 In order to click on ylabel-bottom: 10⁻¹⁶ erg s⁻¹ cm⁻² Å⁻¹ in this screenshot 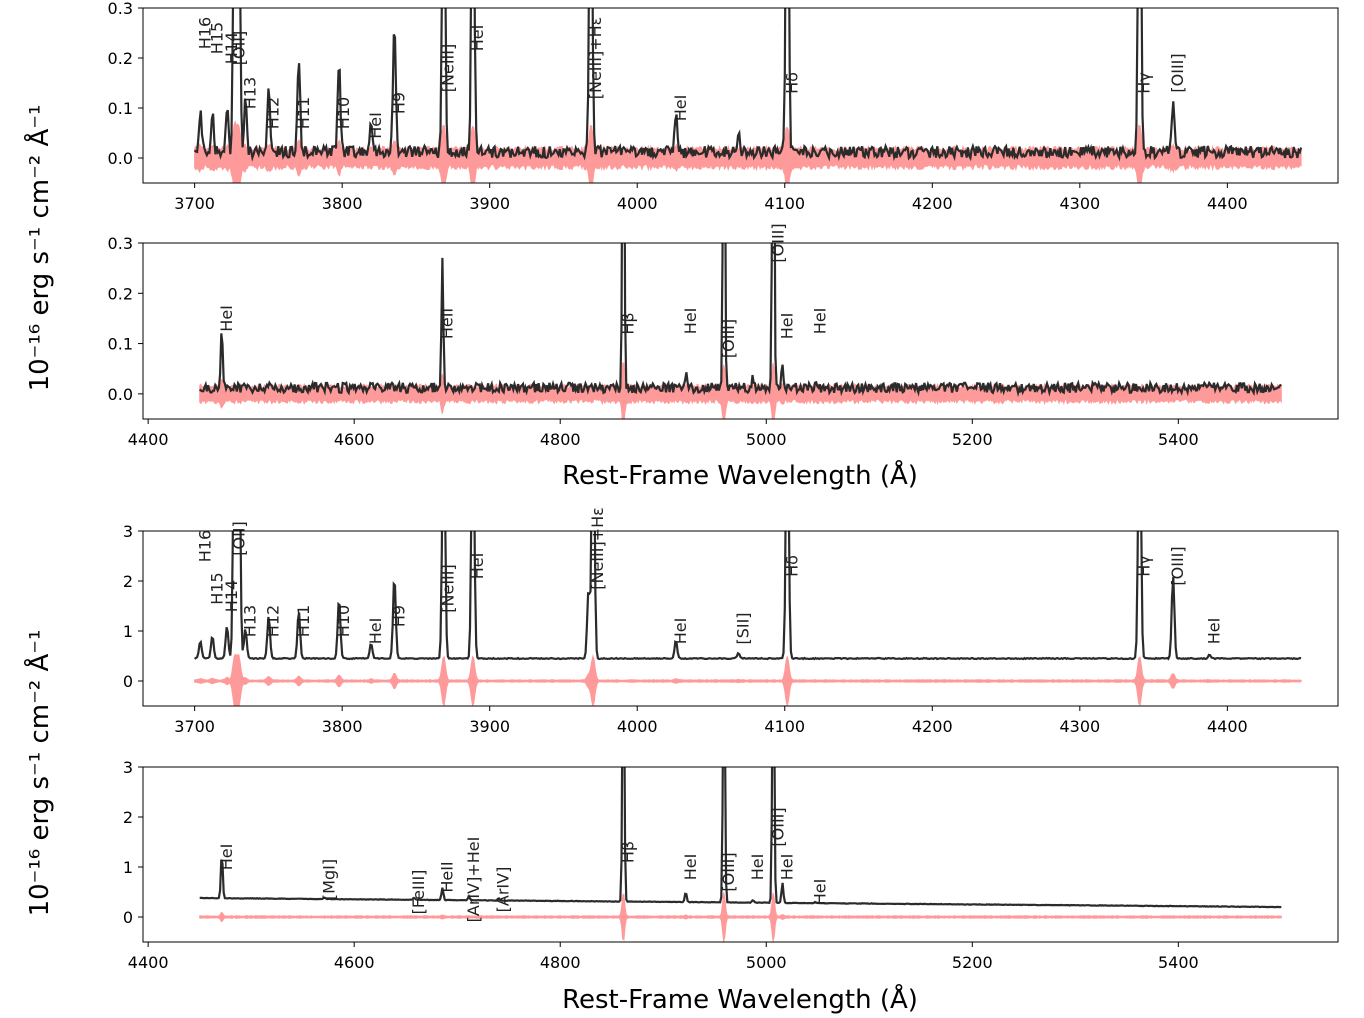, I will do `click(39, 773)`.